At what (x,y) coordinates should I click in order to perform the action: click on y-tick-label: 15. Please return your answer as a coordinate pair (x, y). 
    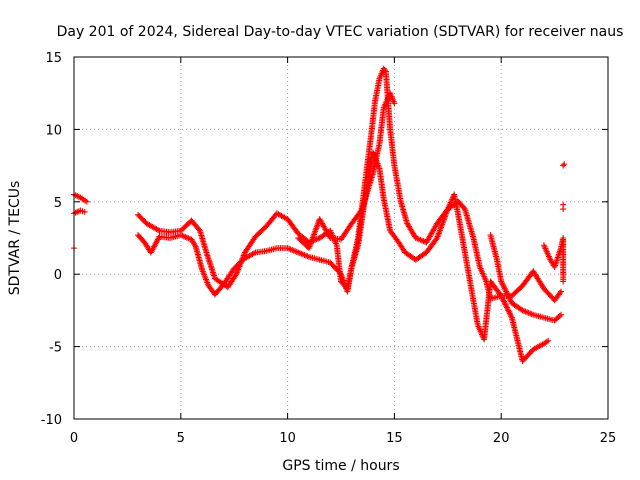
    Looking at the image, I should click on (53, 58).